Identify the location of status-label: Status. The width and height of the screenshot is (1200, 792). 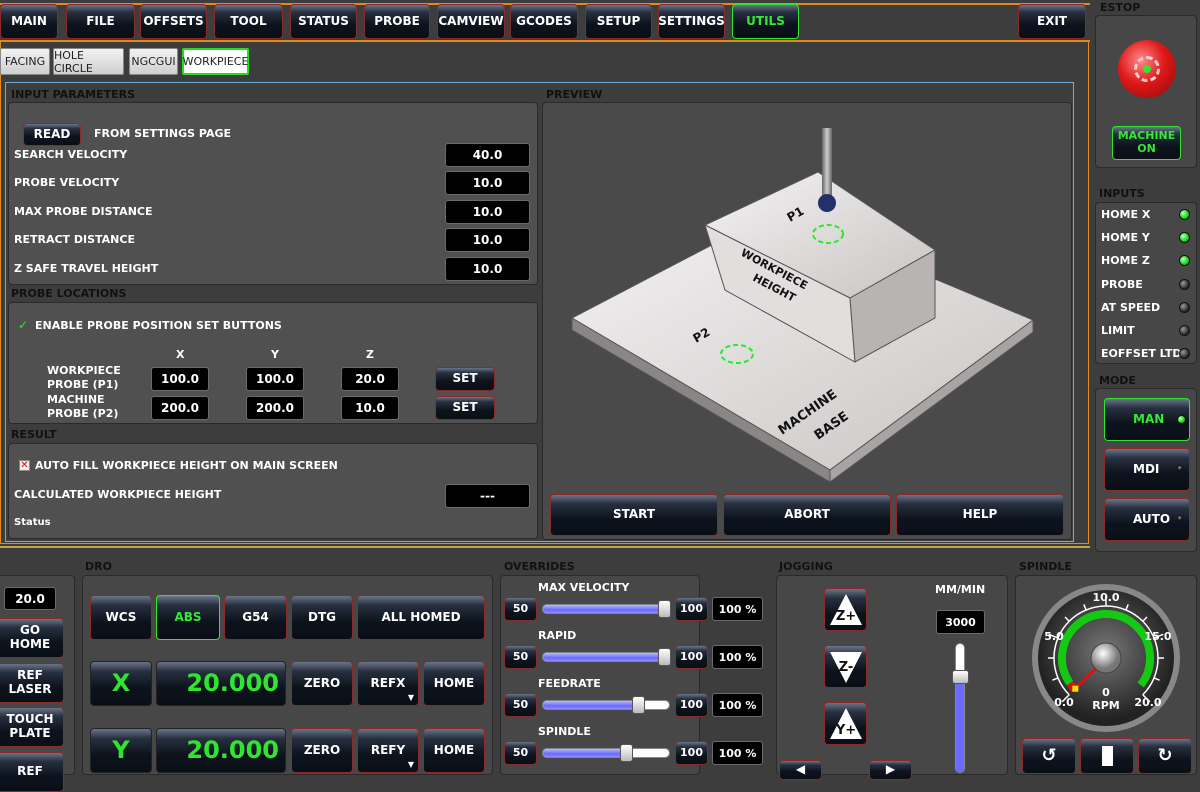
(32, 522).